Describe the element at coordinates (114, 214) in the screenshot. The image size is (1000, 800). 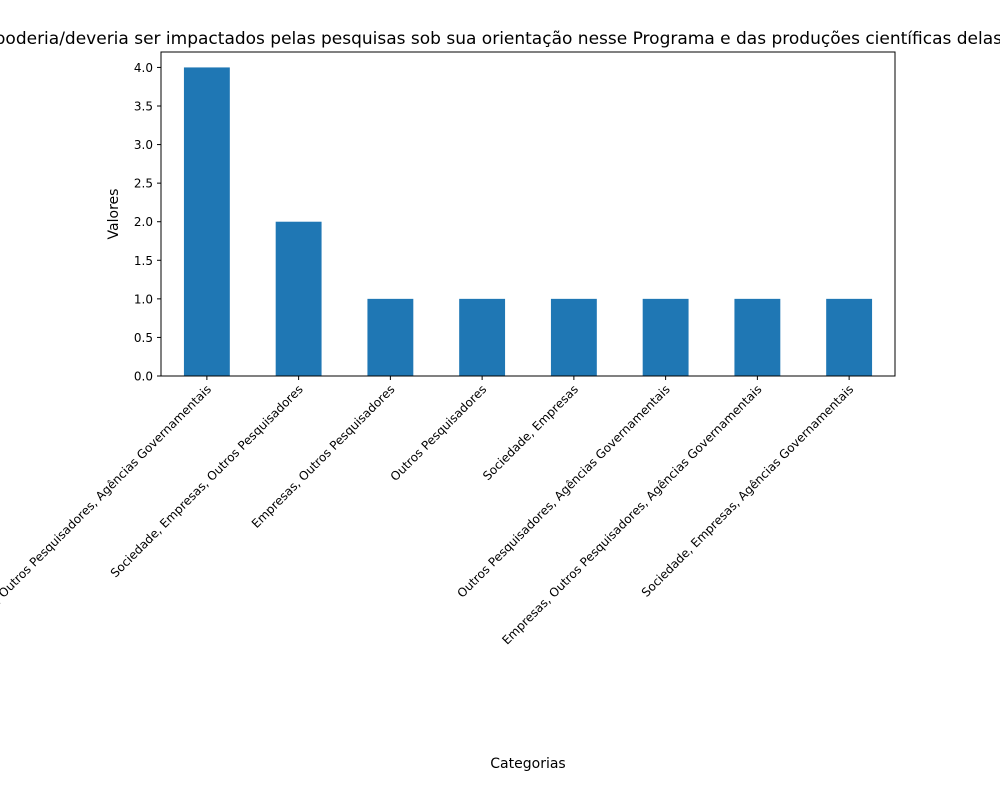
I see `y-axis-title: Valores` at that location.